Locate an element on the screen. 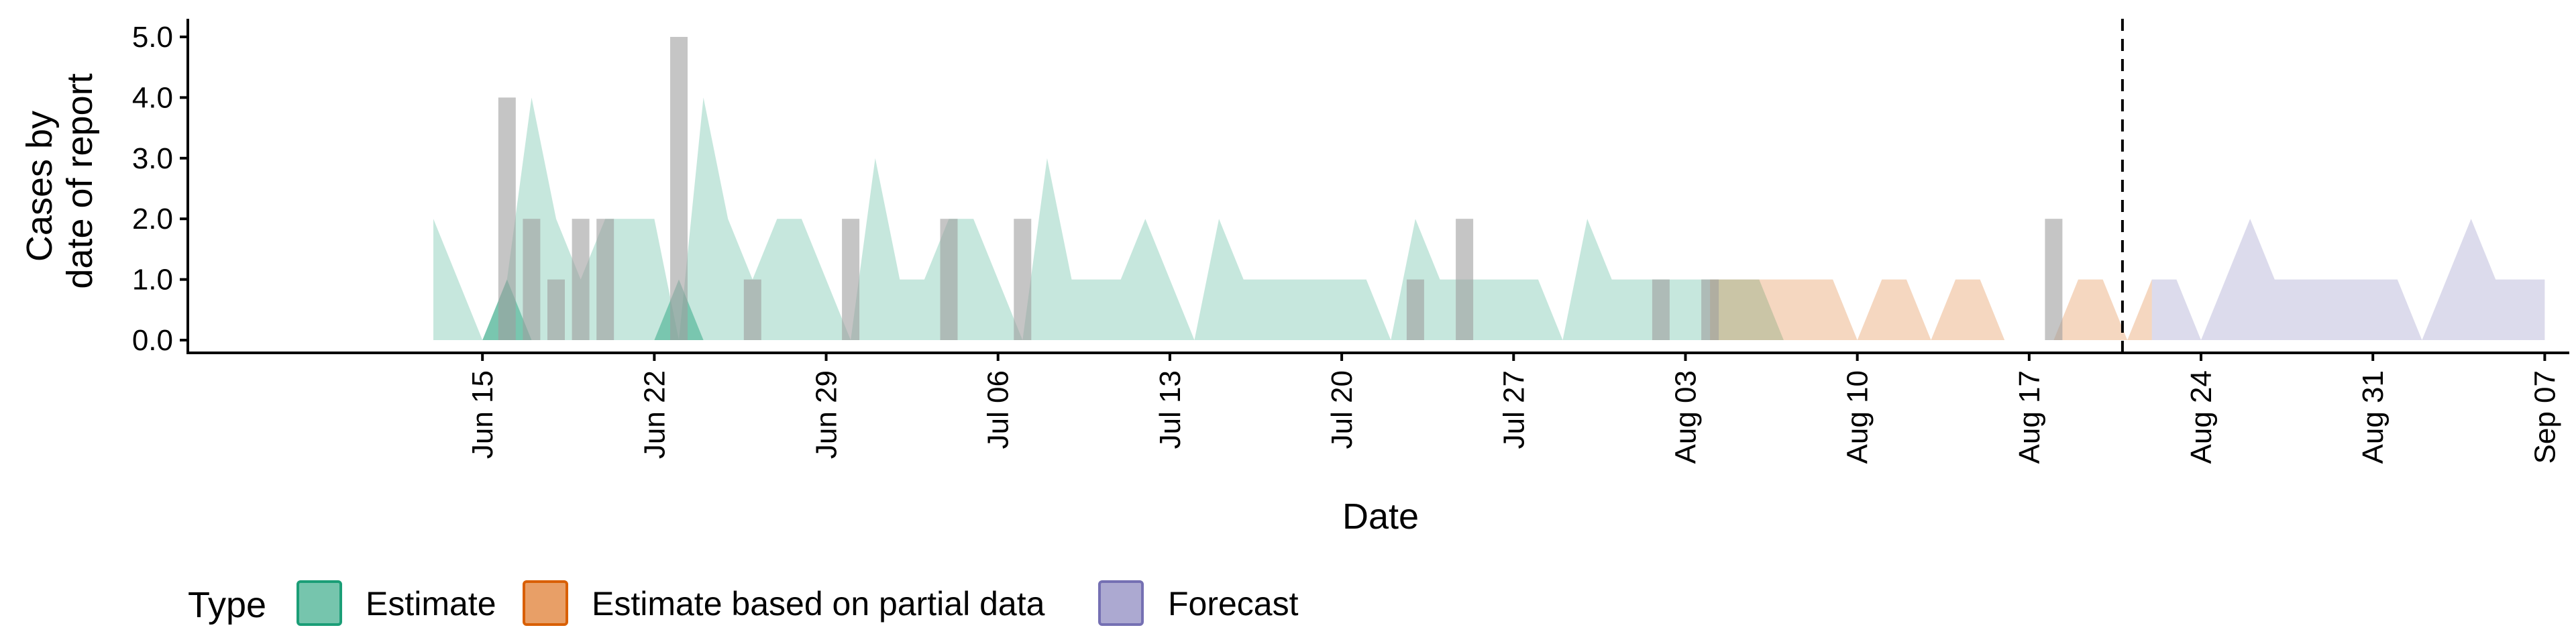 The height and width of the screenshot is (644, 2576). x-axis-title: Date is located at coordinates (1380, 516).